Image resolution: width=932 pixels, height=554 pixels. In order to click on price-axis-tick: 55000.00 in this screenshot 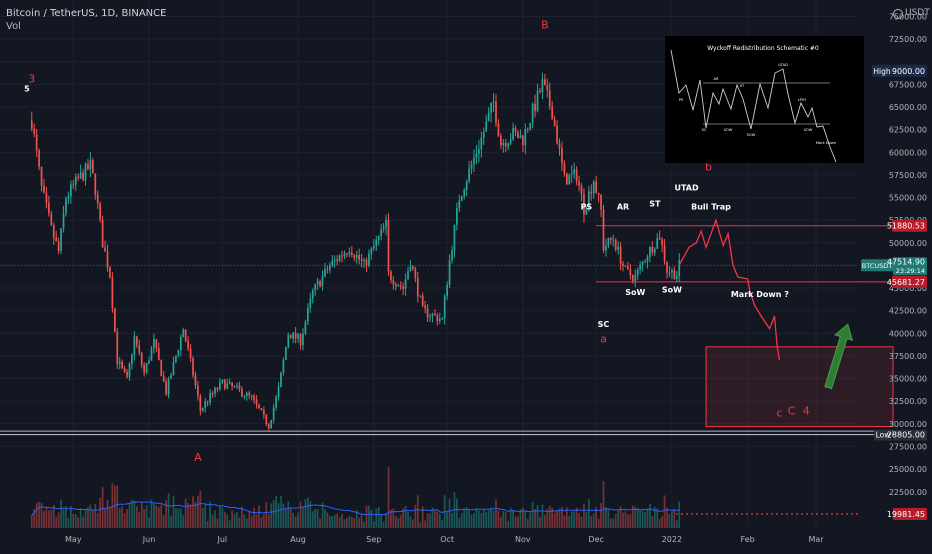, I will do `click(908, 198)`.